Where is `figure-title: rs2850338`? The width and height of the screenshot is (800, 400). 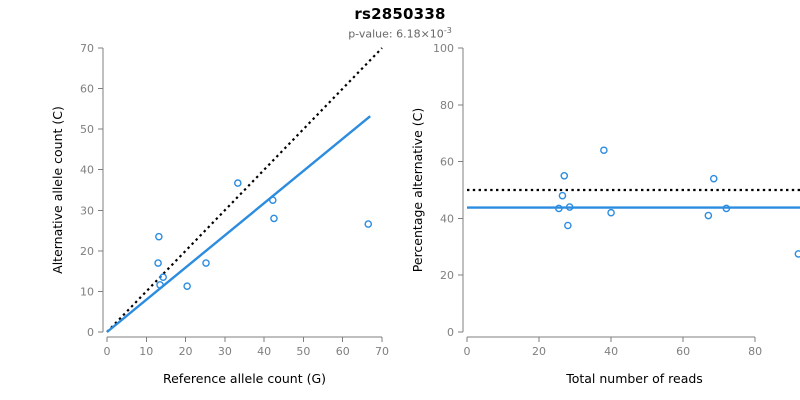 figure-title: rs2850338 is located at coordinates (400, 14).